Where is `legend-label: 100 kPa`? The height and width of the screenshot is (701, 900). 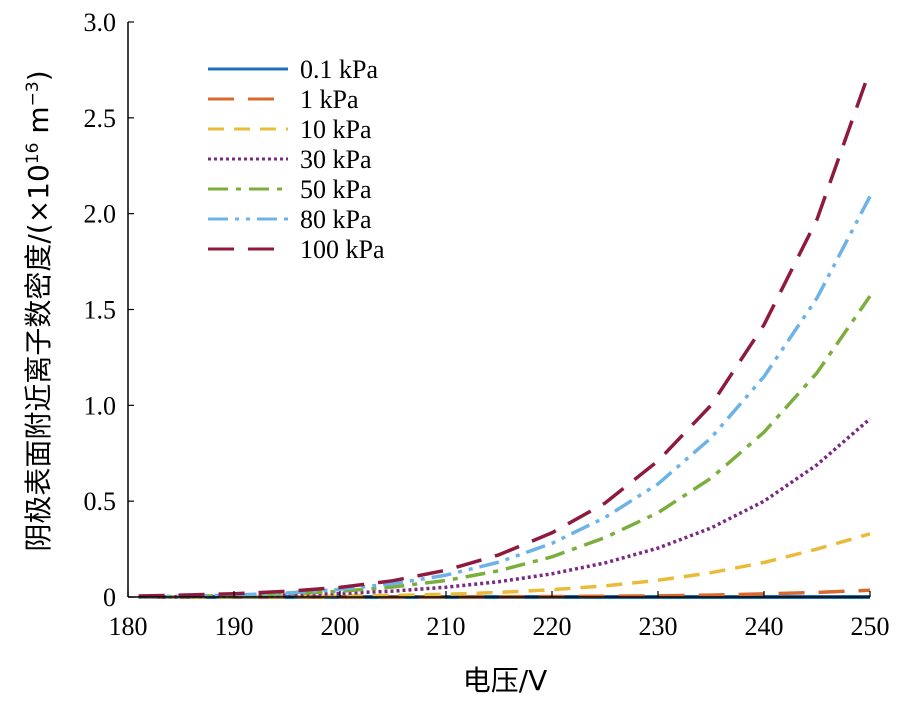
legend-label: 100 kPa is located at coordinates (342, 249).